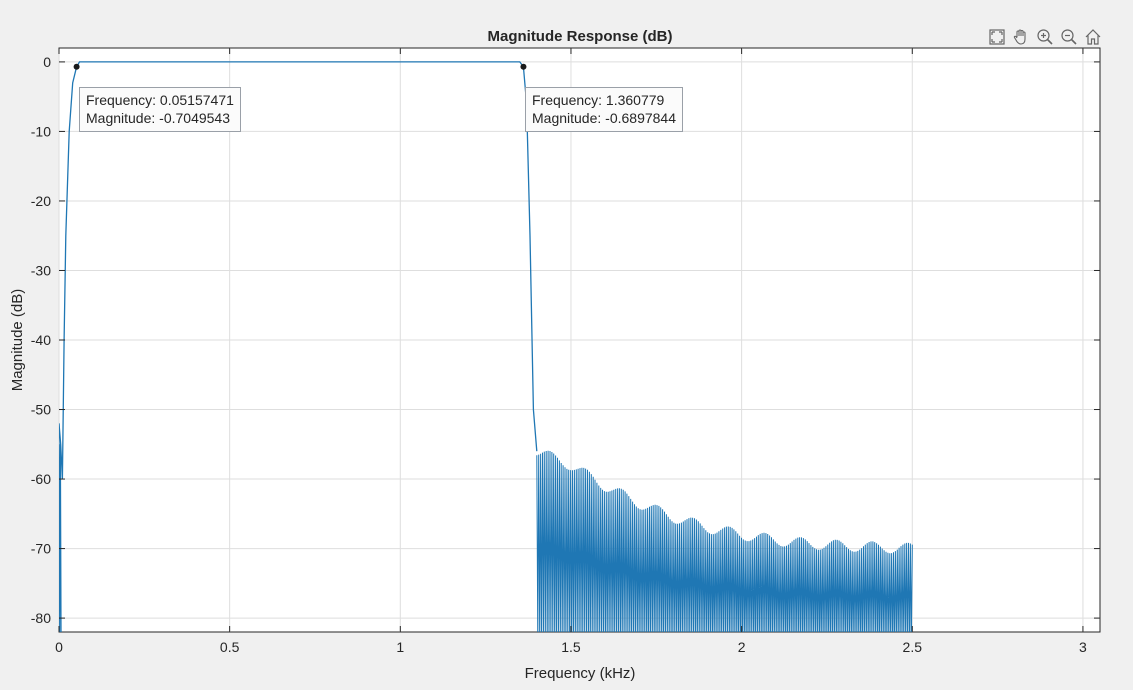 The image size is (1133, 690). What do you see at coordinates (400, 647) in the screenshot?
I see `x-tick-label: 1` at bounding box center [400, 647].